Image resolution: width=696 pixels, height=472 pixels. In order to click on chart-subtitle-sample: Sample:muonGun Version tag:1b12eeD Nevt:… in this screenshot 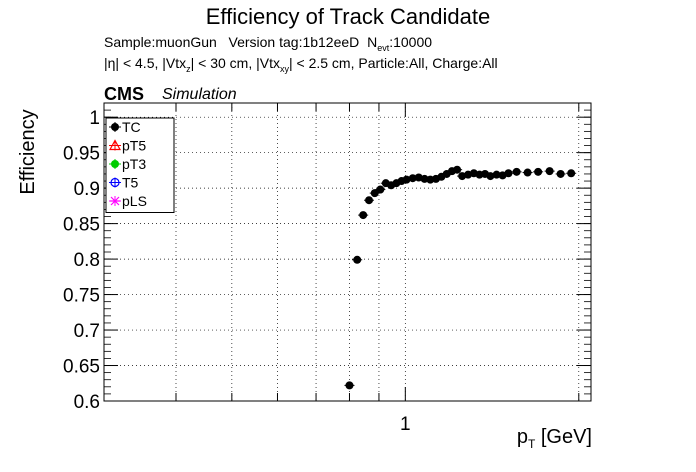, I will do `click(268, 43)`.